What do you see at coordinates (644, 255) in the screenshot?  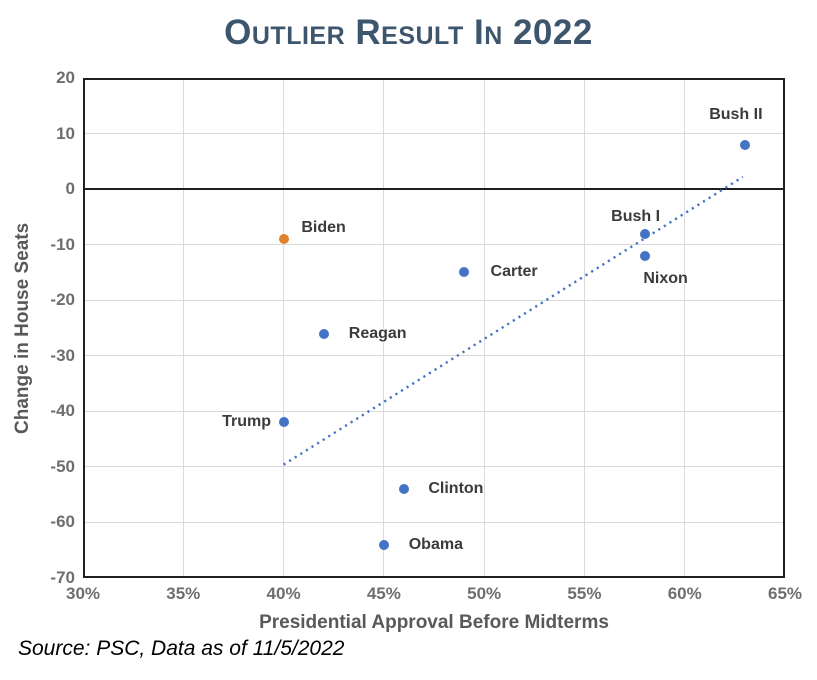 I see `data-point-nixon` at bounding box center [644, 255].